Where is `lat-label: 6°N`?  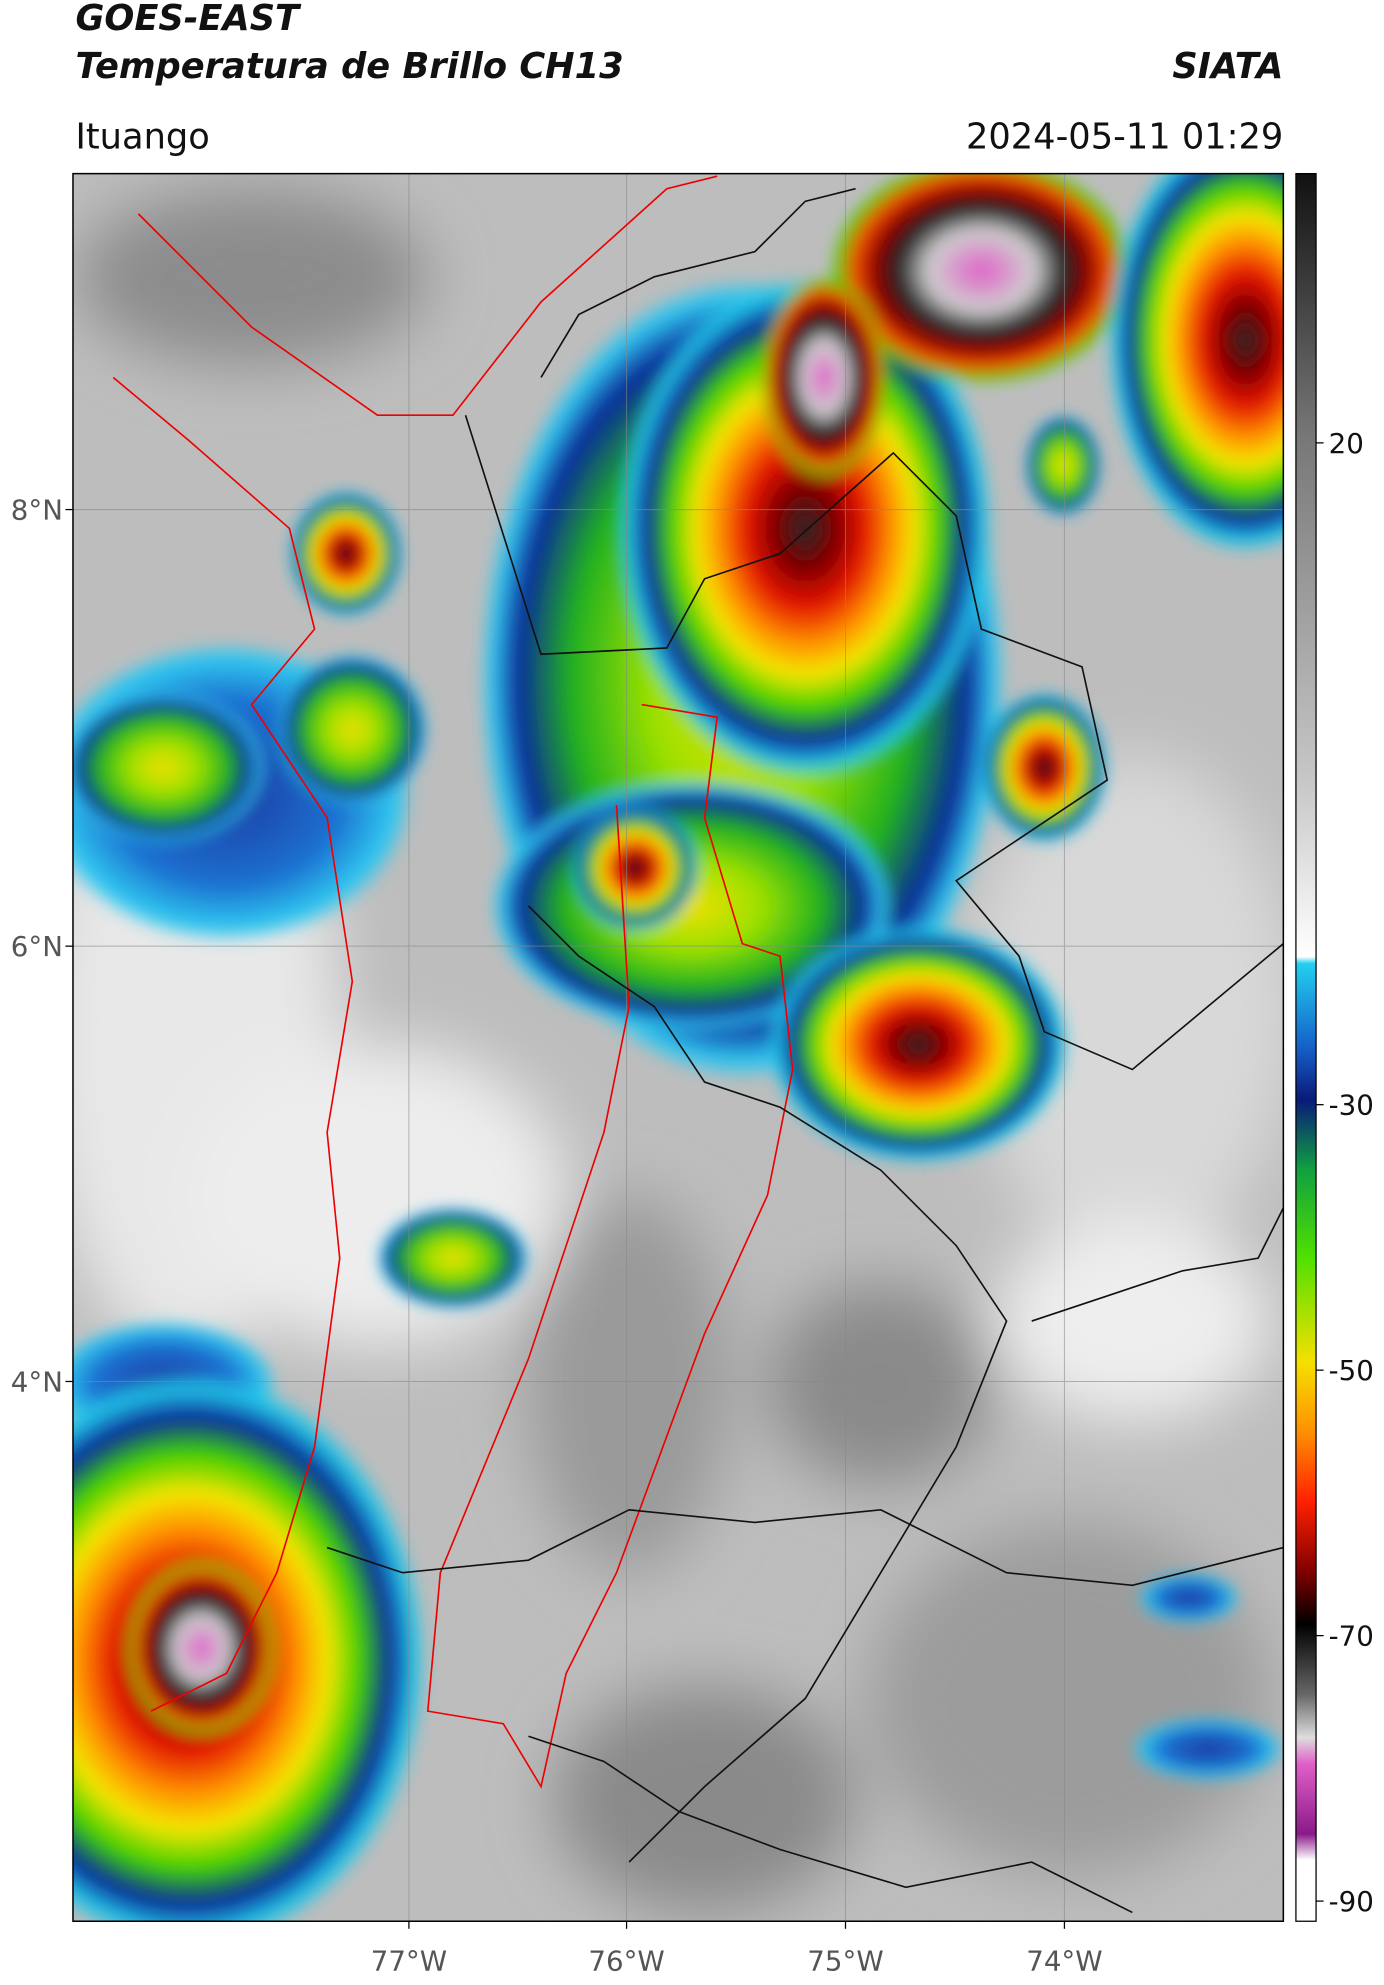
lat-label: 6°N is located at coordinates (37, 946).